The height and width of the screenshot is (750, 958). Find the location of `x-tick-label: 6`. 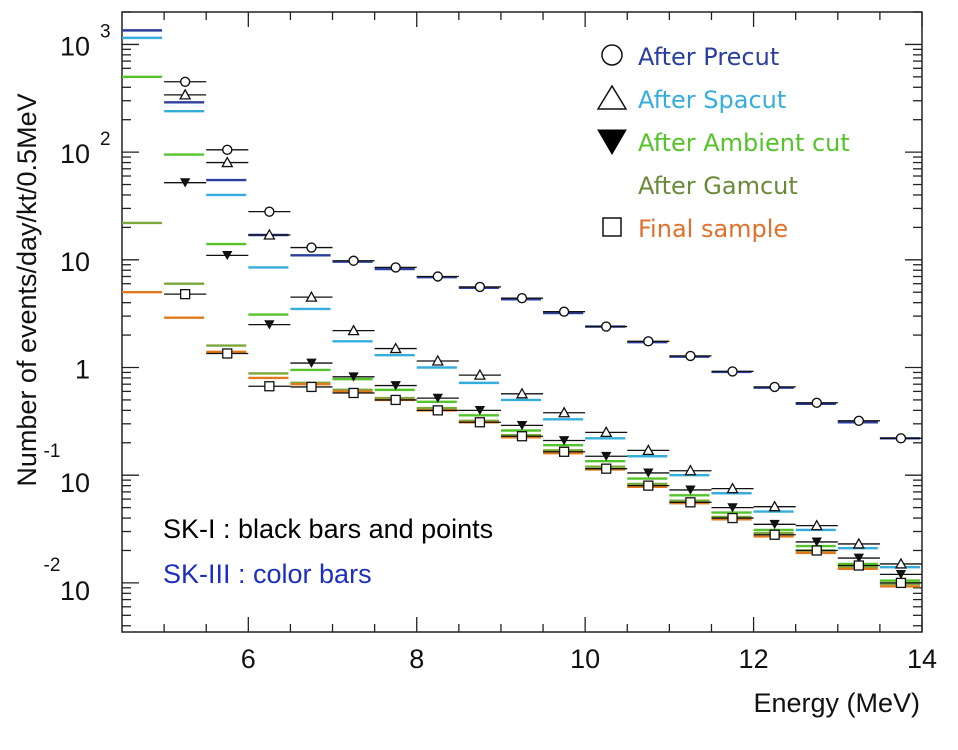

x-tick-label: 6 is located at coordinates (248, 659).